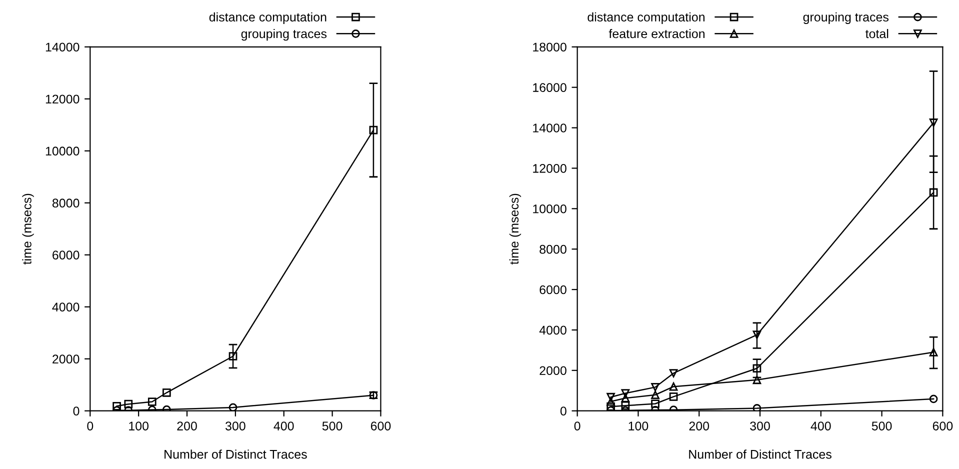 This screenshot has width=959, height=469. What do you see at coordinates (656, 33) in the screenshot?
I see `legend-label: feature extraction` at bounding box center [656, 33].